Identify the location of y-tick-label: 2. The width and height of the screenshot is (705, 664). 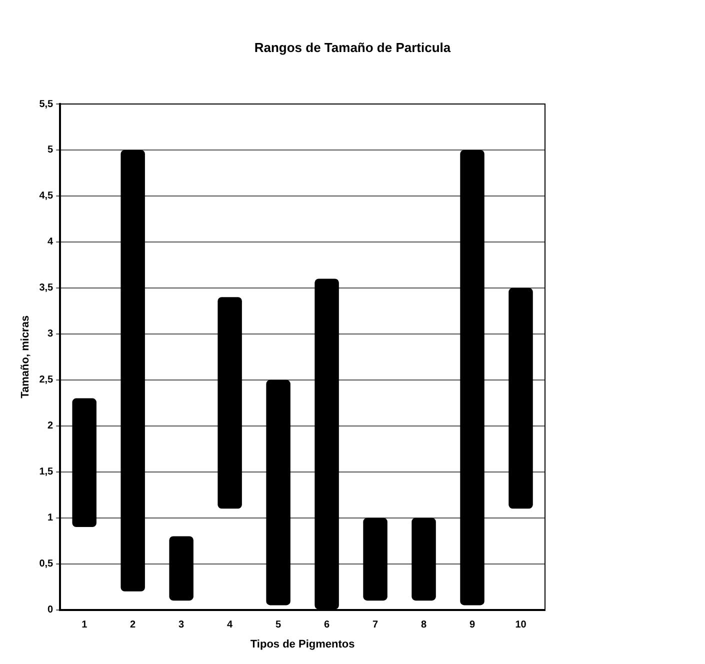
(51, 426).